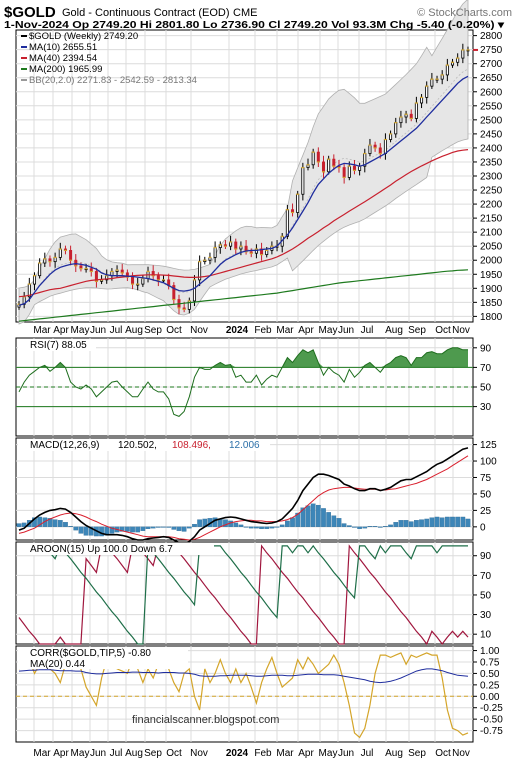 This screenshot has width=520, height=763. Describe the element at coordinates (205, 720) in the screenshot. I see `footer-credit: financialscanner.blogspot.com` at that location.